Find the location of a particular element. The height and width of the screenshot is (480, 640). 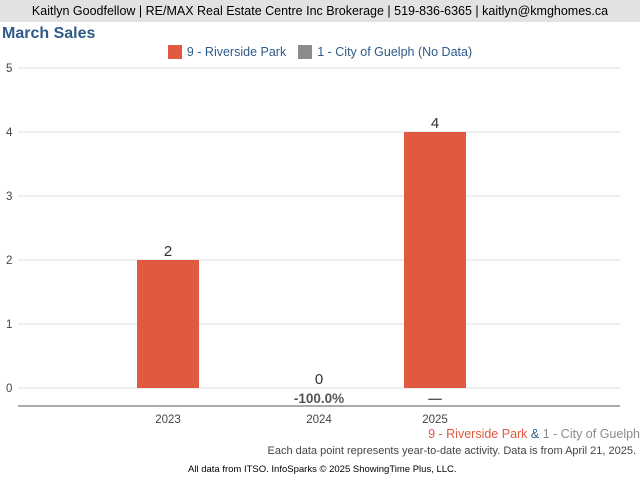

footer-series-primary: 9 - Riverside Park is located at coordinates (478, 434).